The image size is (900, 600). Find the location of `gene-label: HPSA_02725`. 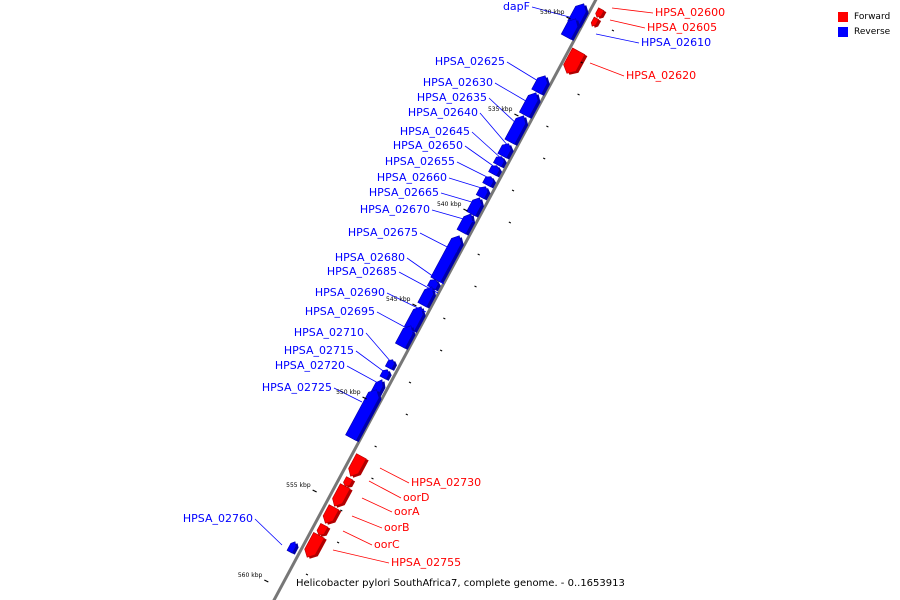

gene-label: HPSA_02725 is located at coordinates (297, 387).